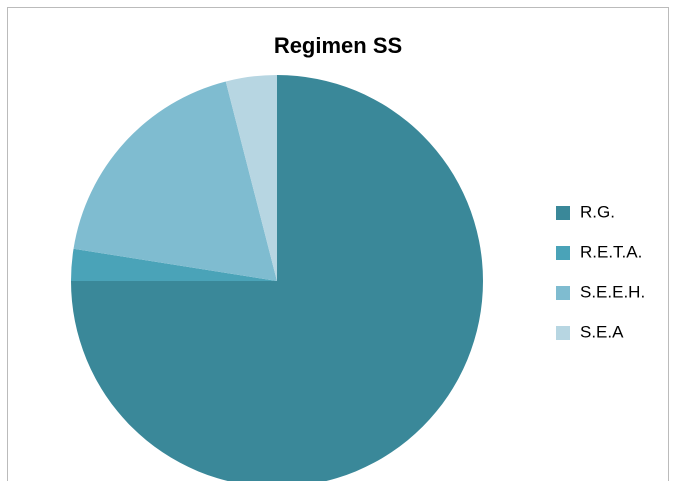  What do you see at coordinates (611, 251) in the screenshot?
I see `legend-label: R.E.T.A.` at bounding box center [611, 251].